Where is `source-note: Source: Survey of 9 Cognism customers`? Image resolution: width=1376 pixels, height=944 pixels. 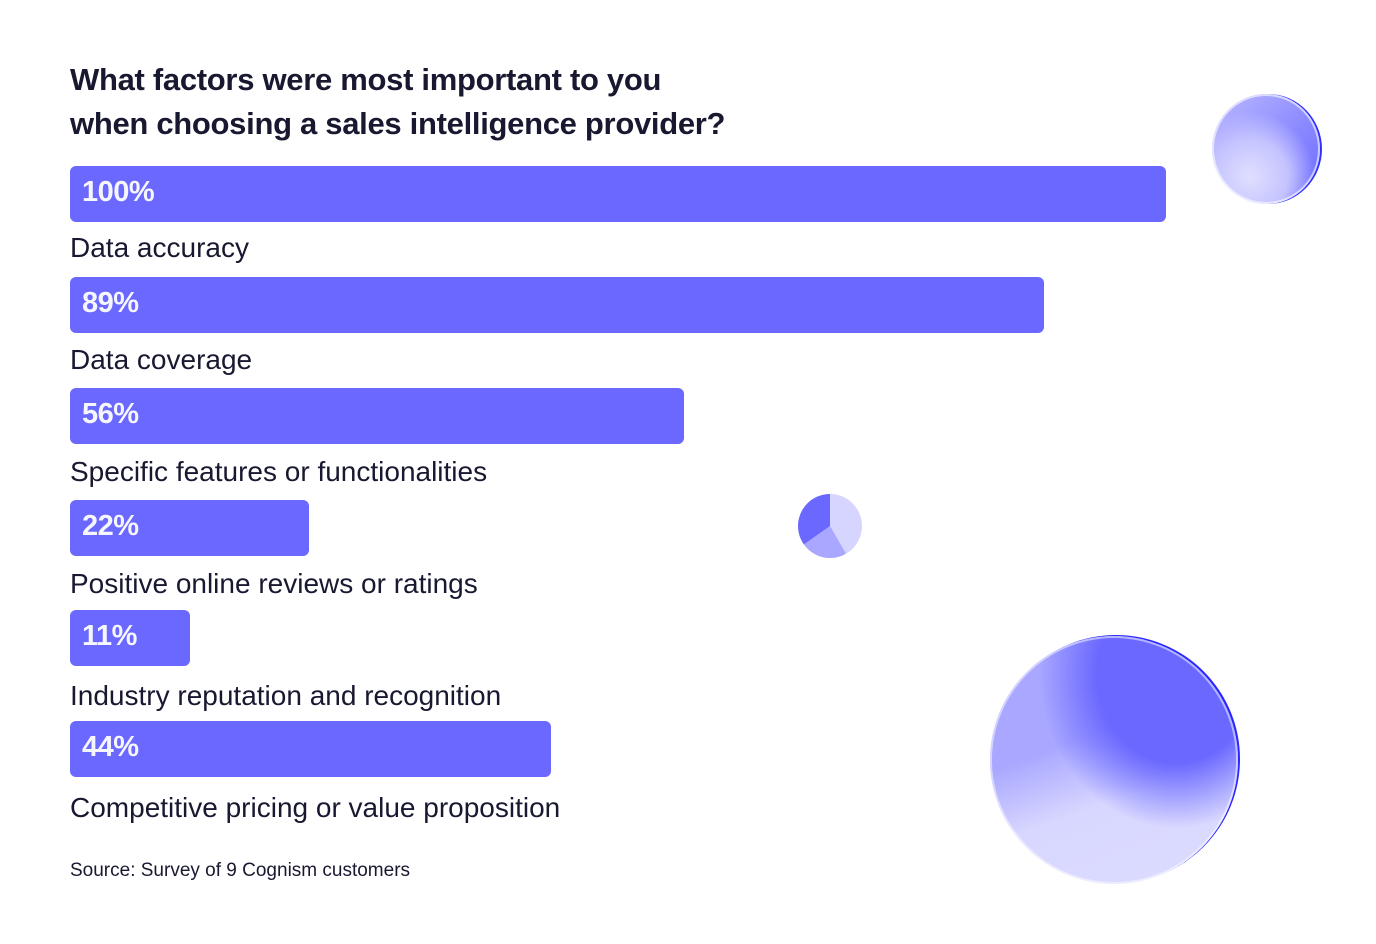
source-note: Source: Survey of 9 Cognism customers is located at coordinates (240, 870).